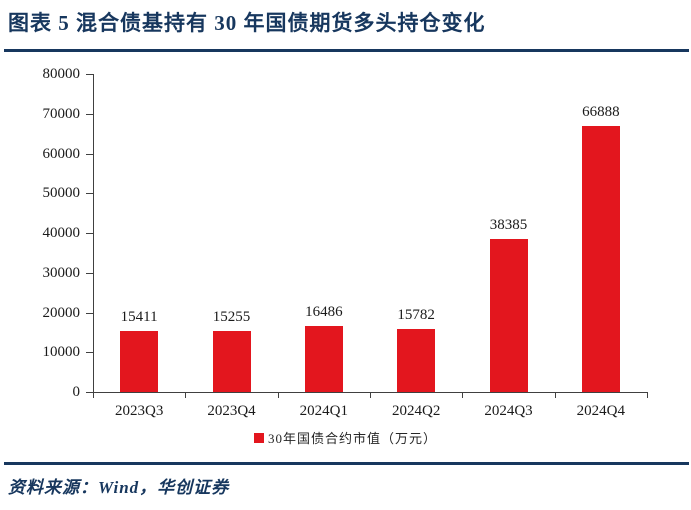 This screenshot has width=691, height=510. What do you see at coordinates (61, 153) in the screenshot?
I see `y-axis-tick-label: 60000` at bounding box center [61, 153].